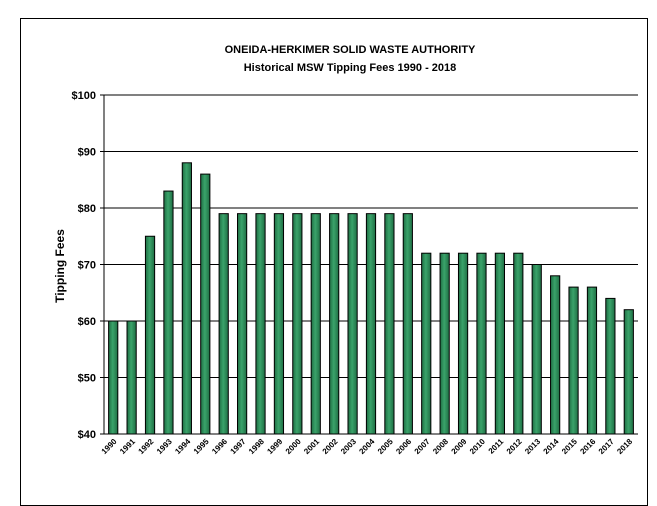 This screenshot has width=657, height=506. I want to click on x-tick-label: 2011, so click(496, 446).